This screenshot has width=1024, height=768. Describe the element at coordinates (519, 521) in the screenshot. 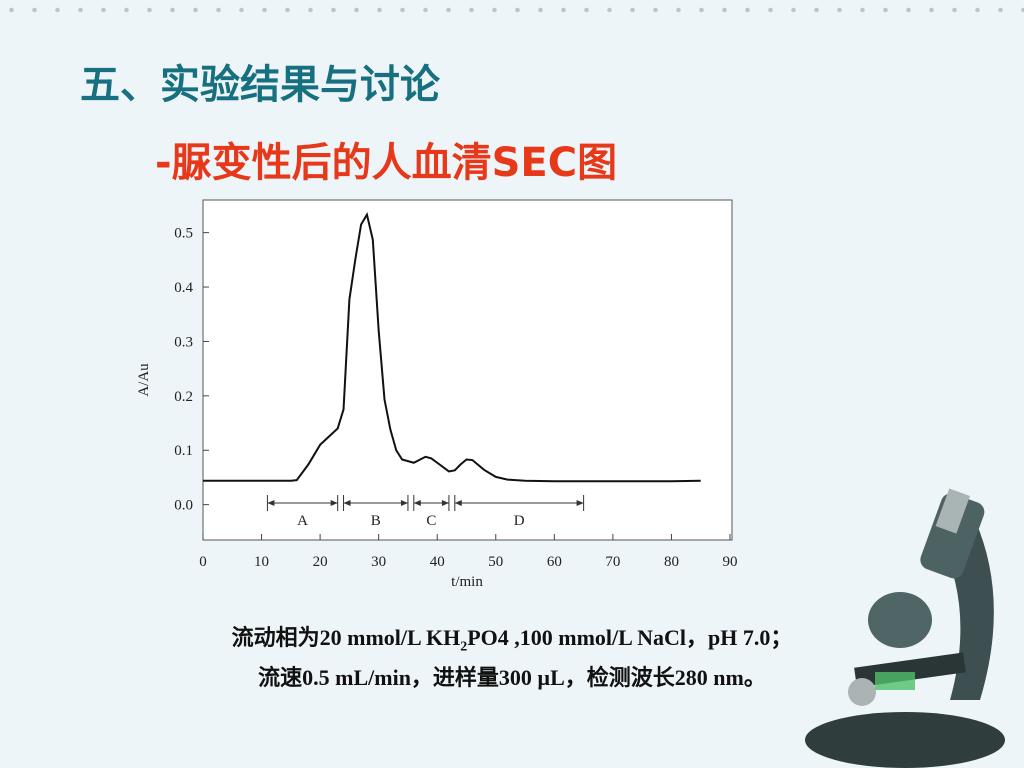

I see `region-label: D` at that location.